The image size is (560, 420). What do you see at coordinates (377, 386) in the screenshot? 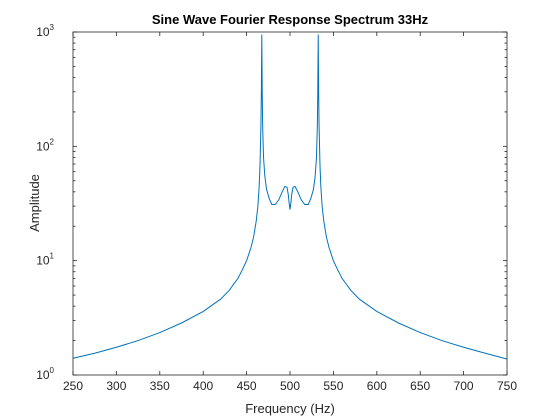
I see `x-tick-label: 600` at bounding box center [377, 386].